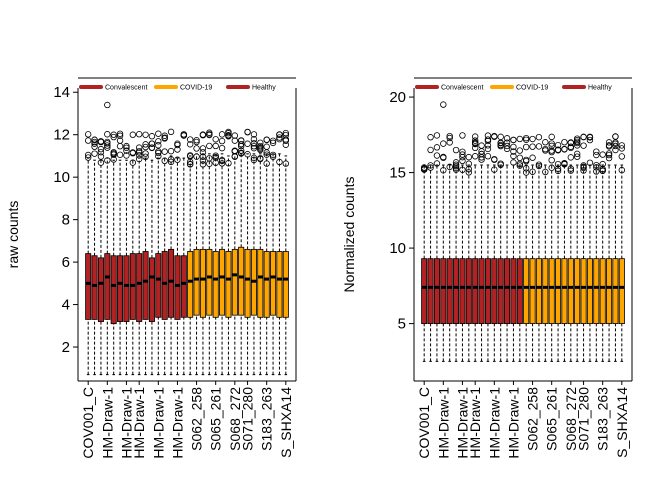 Image resolution: width=672 pixels, height=480 pixels. I want to click on x-tick-label: S068_272, so click(571, 419).